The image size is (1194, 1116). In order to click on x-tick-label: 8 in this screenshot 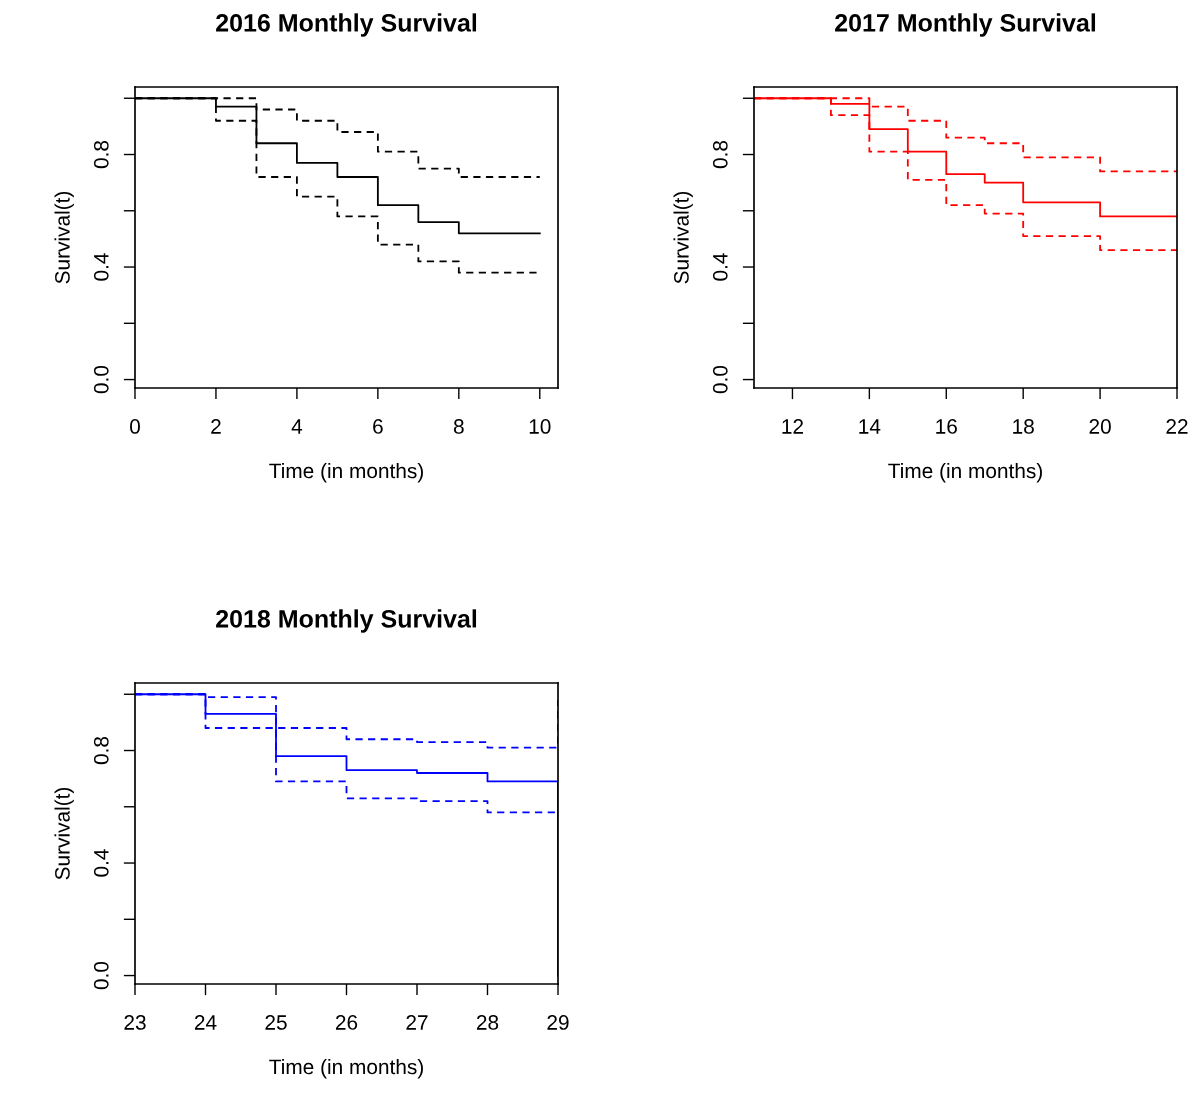, I will do `click(458, 426)`.